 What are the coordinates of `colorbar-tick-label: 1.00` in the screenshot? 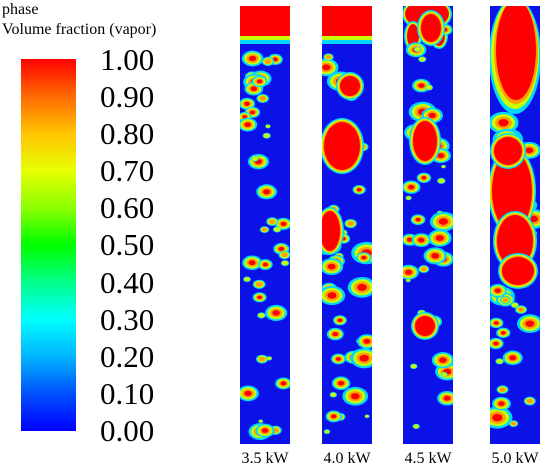 It's located at (127, 59).